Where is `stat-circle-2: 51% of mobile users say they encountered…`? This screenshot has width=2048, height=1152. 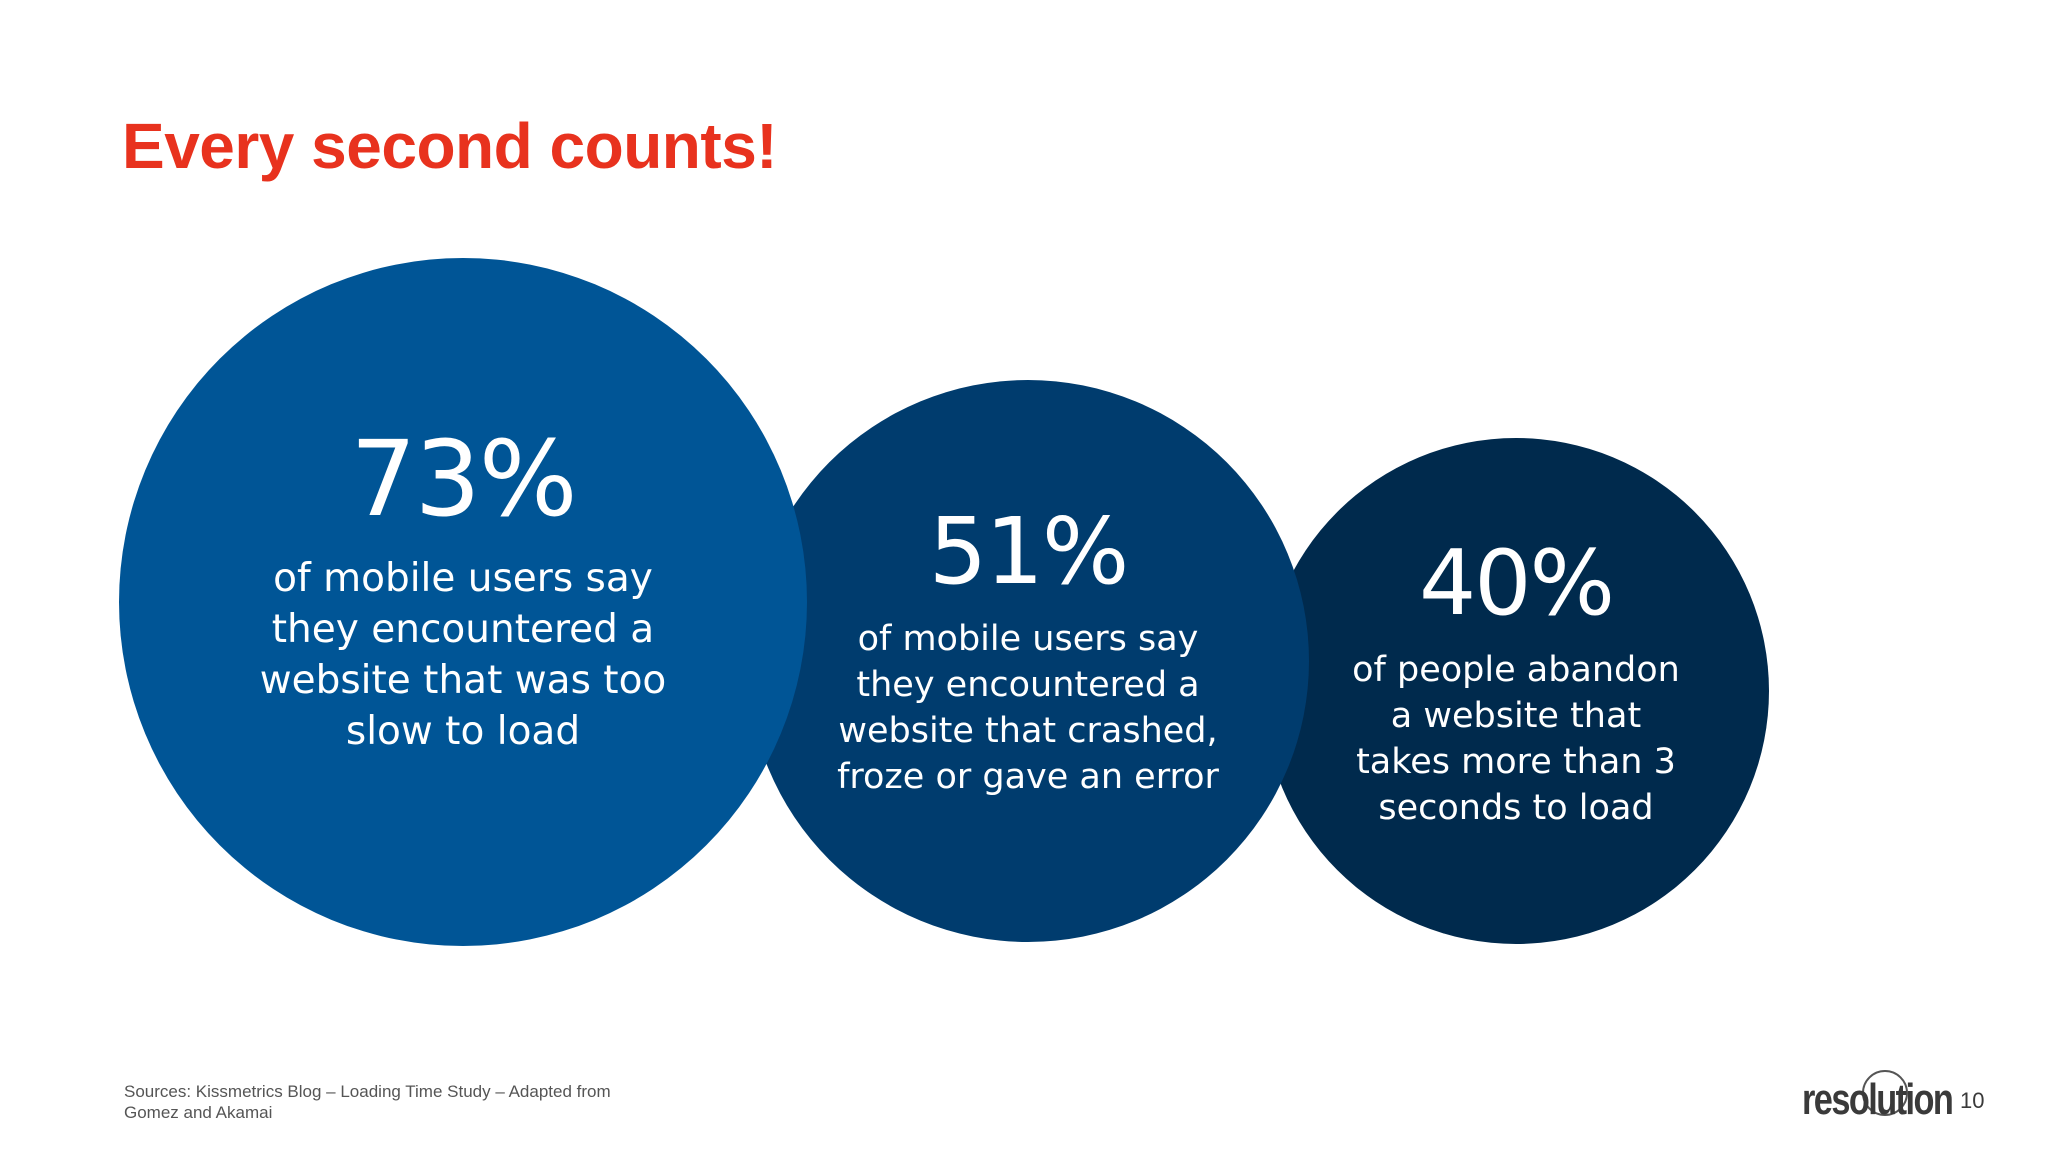
stat-circle-2: 51% of mobile users say they encountered… is located at coordinates (1028, 661).